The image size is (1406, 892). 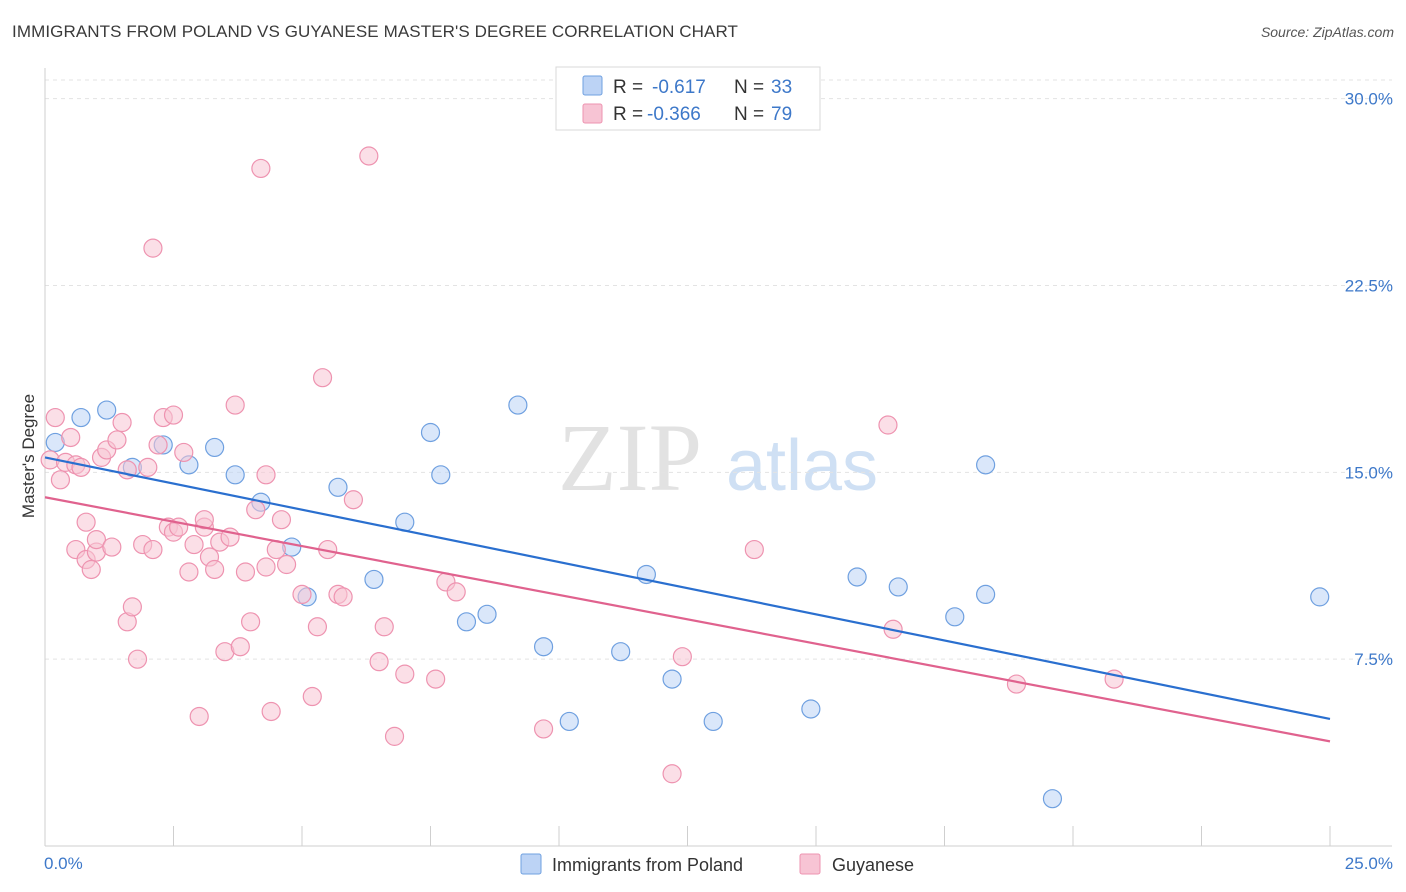 I want to click on stats-legend: R = -0.617 N = 33 R = -0.366 N = 79, so click(x=688, y=98).